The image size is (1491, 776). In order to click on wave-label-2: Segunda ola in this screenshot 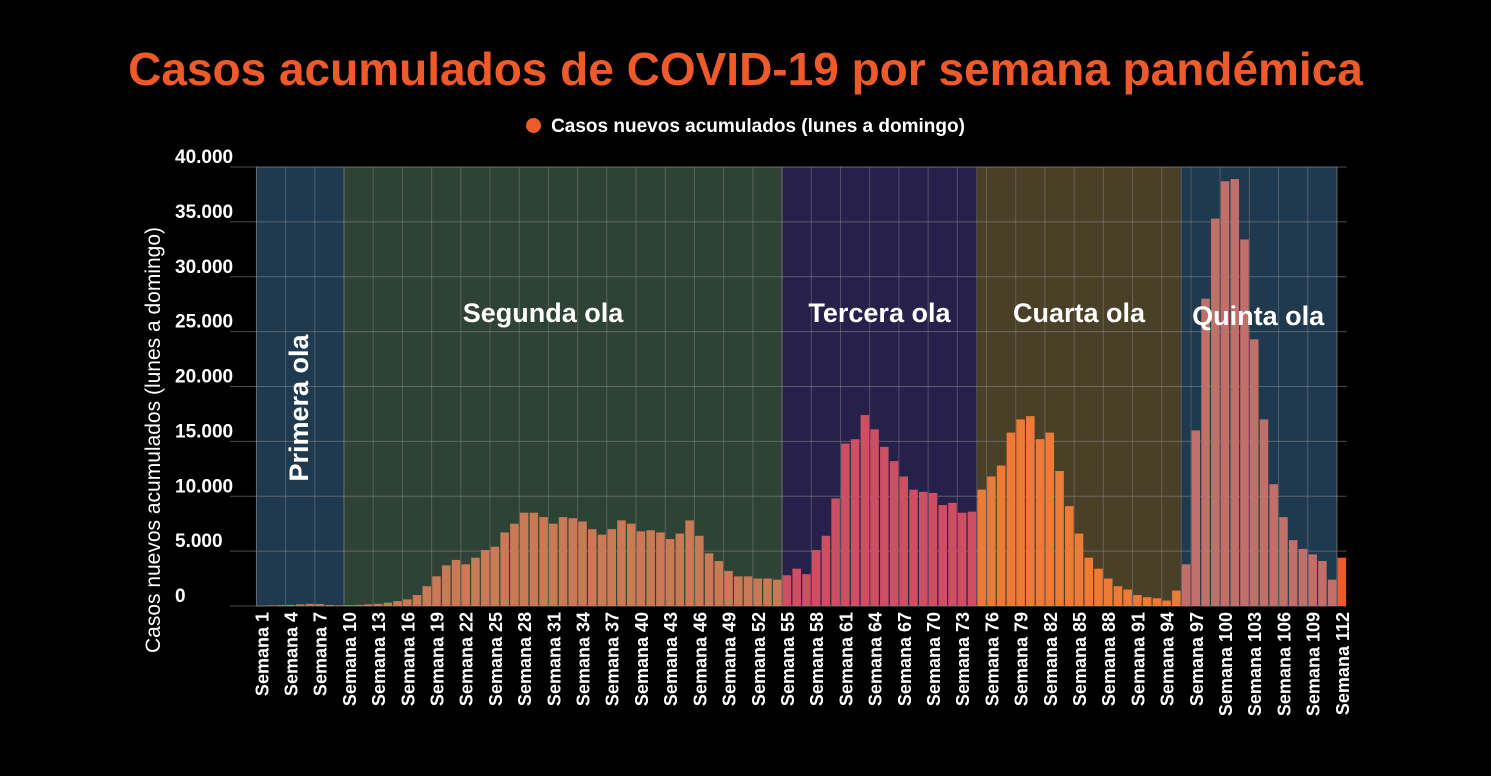, I will do `click(544, 313)`.